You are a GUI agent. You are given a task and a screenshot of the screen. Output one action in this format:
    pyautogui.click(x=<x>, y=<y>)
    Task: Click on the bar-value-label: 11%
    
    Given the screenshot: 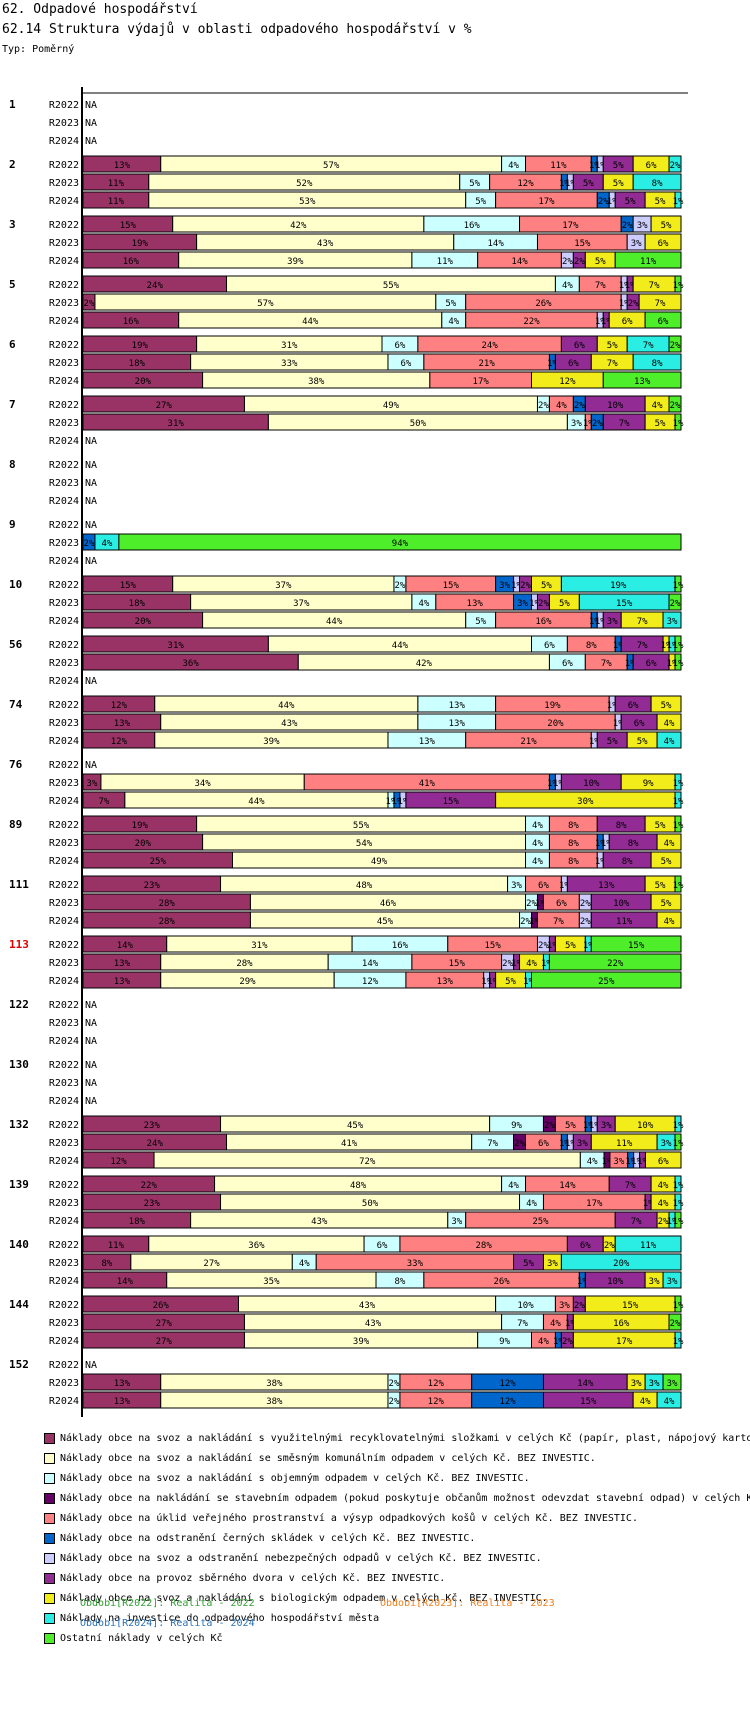 What is the action you would take?
    pyautogui.click(x=648, y=1246)
    